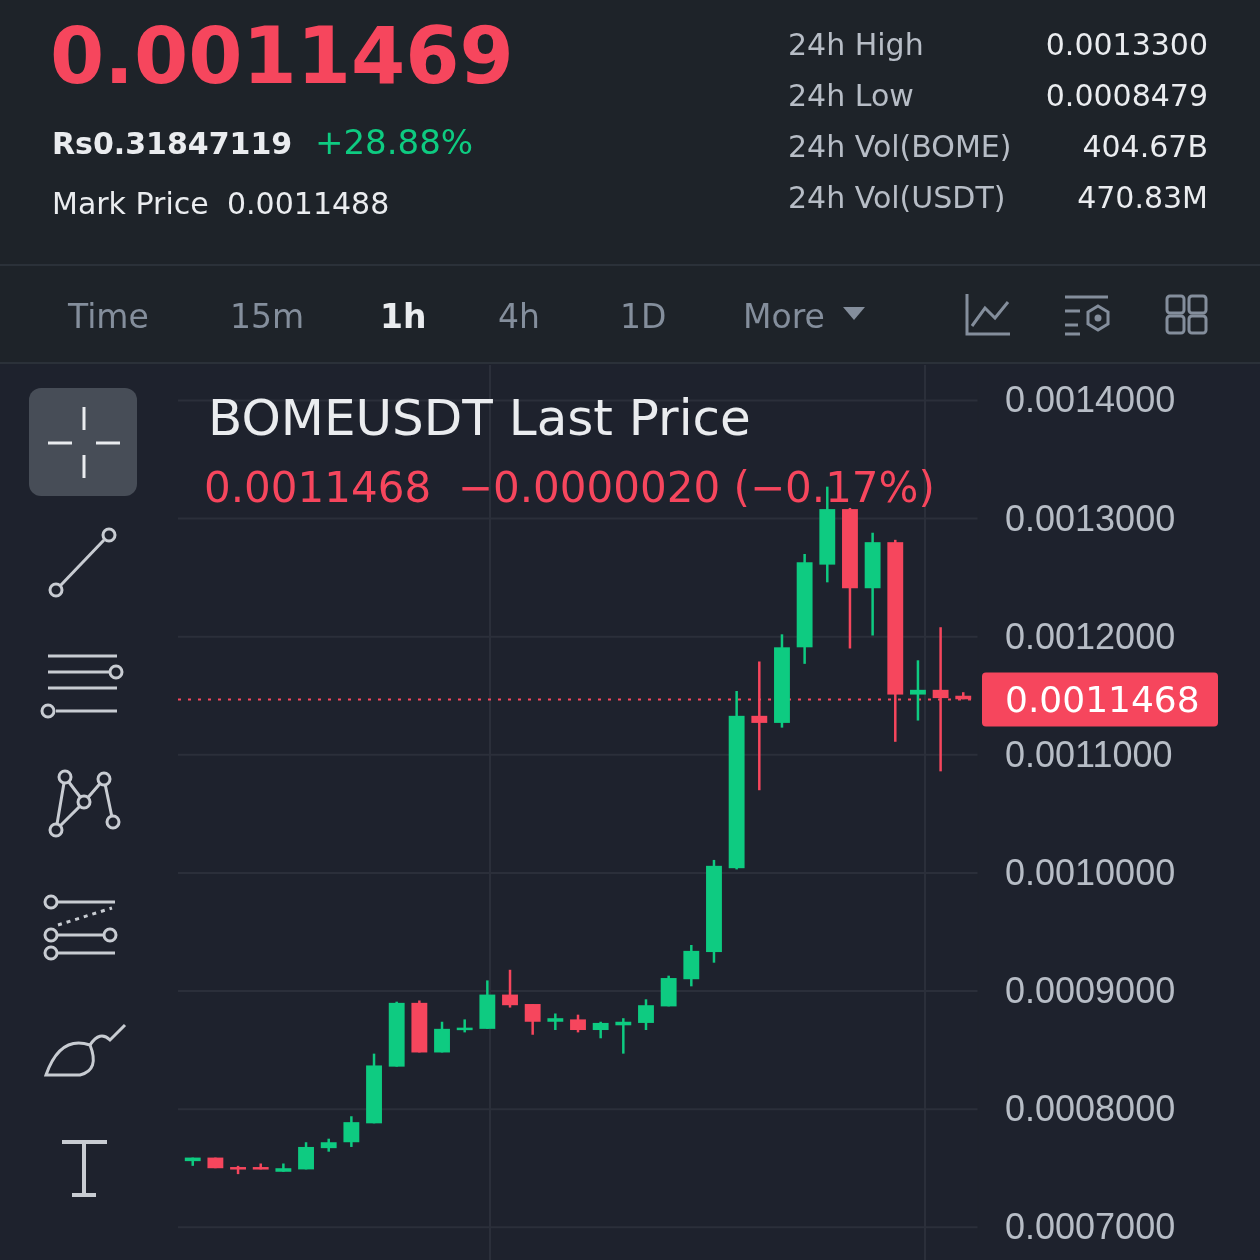  What do you see at coordinates (1126, 95) in the screenshot?
I see `text: 0.0008479` at bounding box center [1126, 95].